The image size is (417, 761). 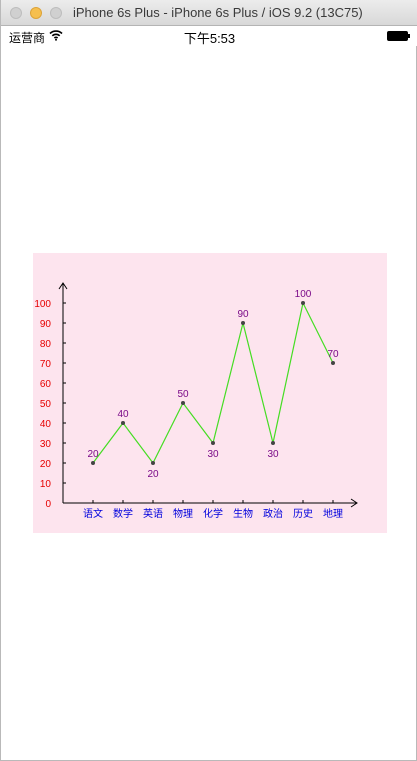 What do you see at coordinates (16, 13) in the screenshot?
I see `close-button` at bounding box center [16, 13].